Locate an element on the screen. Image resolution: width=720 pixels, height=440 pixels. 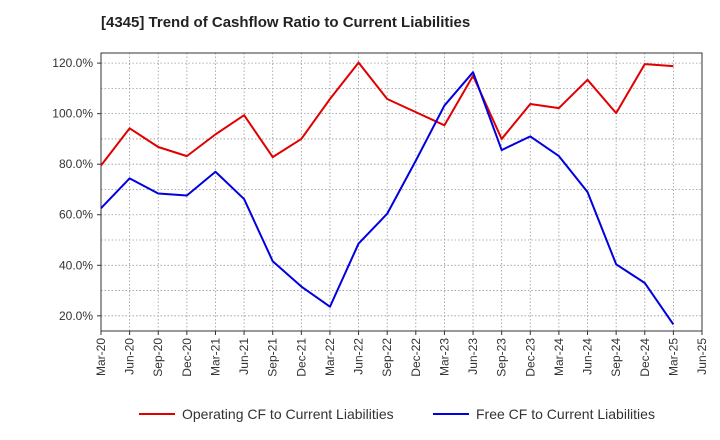
x-tick-label: Mar-20 is located at coordinates (101, 357).